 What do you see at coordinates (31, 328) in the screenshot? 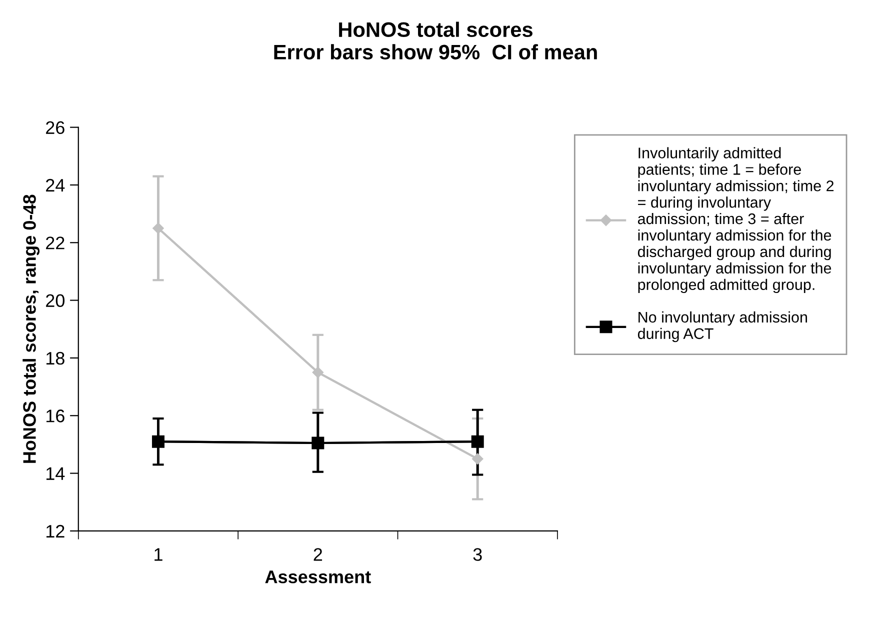
I see `y-axis-title: HoNOS total scores, range 0-48` at bounding box center [31, 328].